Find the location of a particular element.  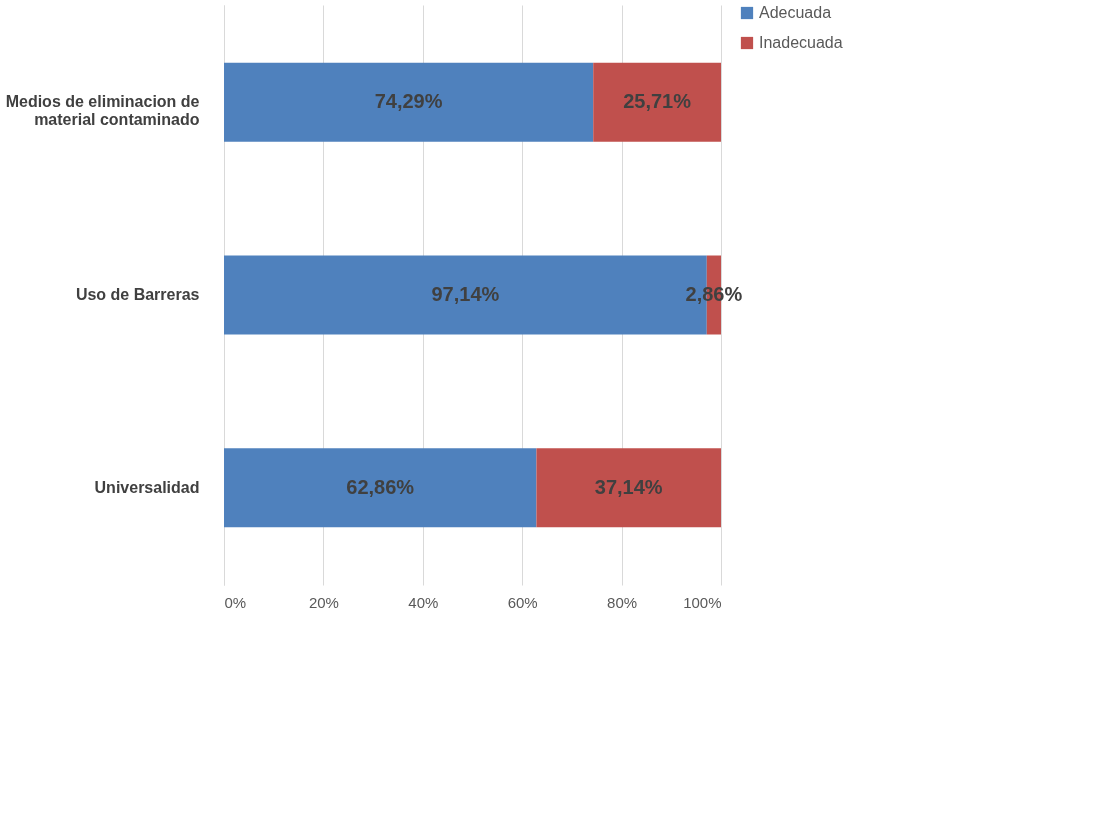

y-tick-label: Medios de eliminacion de material contaminado is located at coordinates (102, 111).